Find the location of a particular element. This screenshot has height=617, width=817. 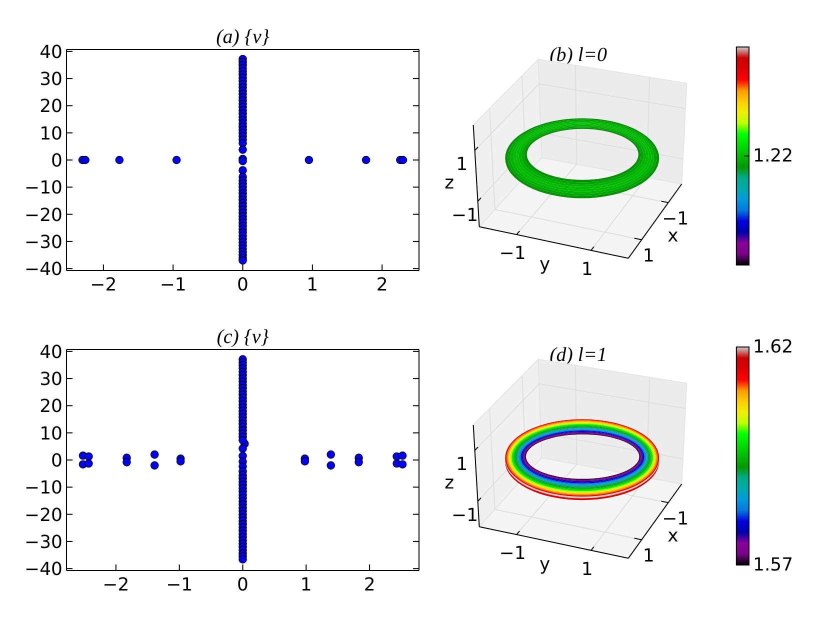

text: 1.22 is located at coordinates (773, 156).